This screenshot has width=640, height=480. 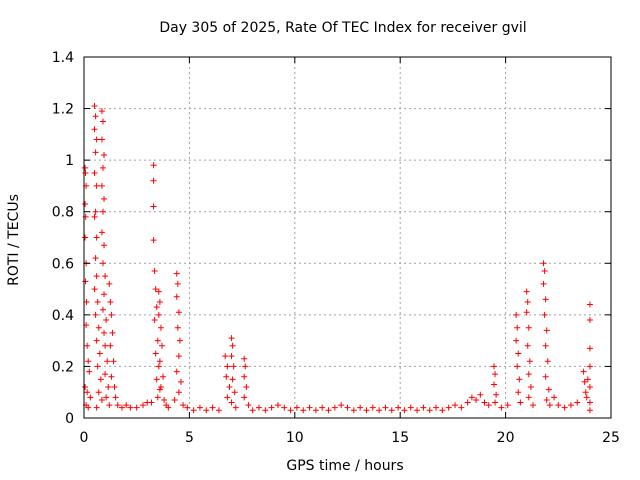 I want to click on y-tick-label: 1, so click(x=69, y=161).